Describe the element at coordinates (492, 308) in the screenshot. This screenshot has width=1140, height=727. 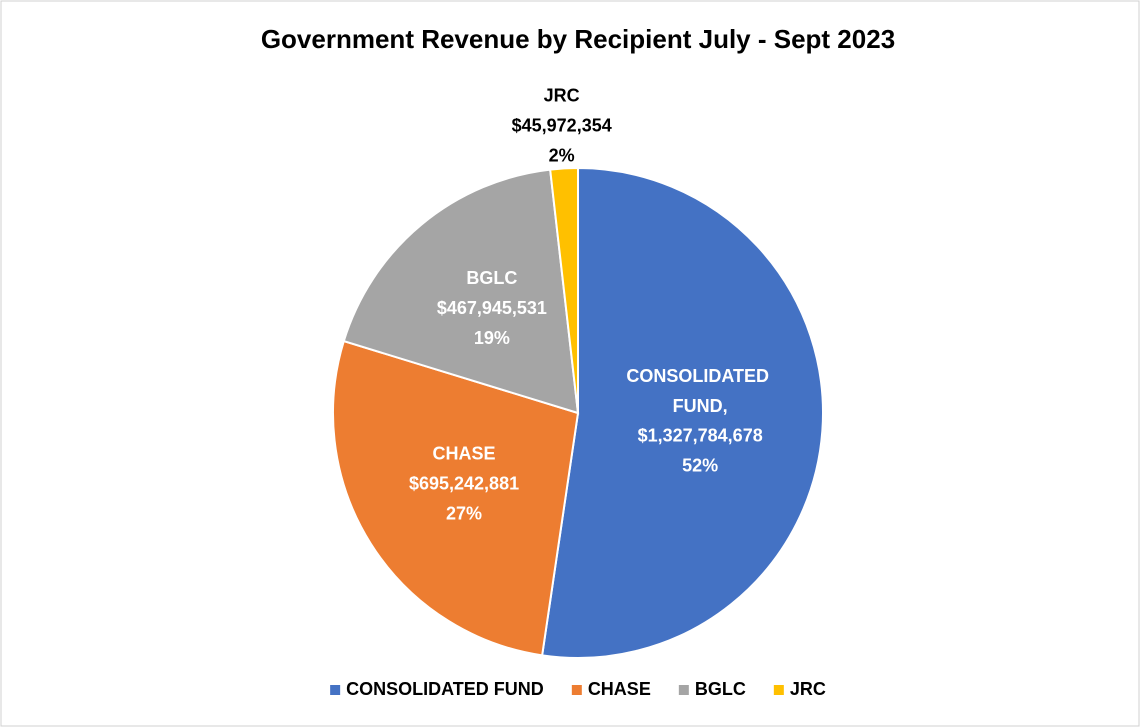
I see `data-label-value: $467,945,531` at that location.